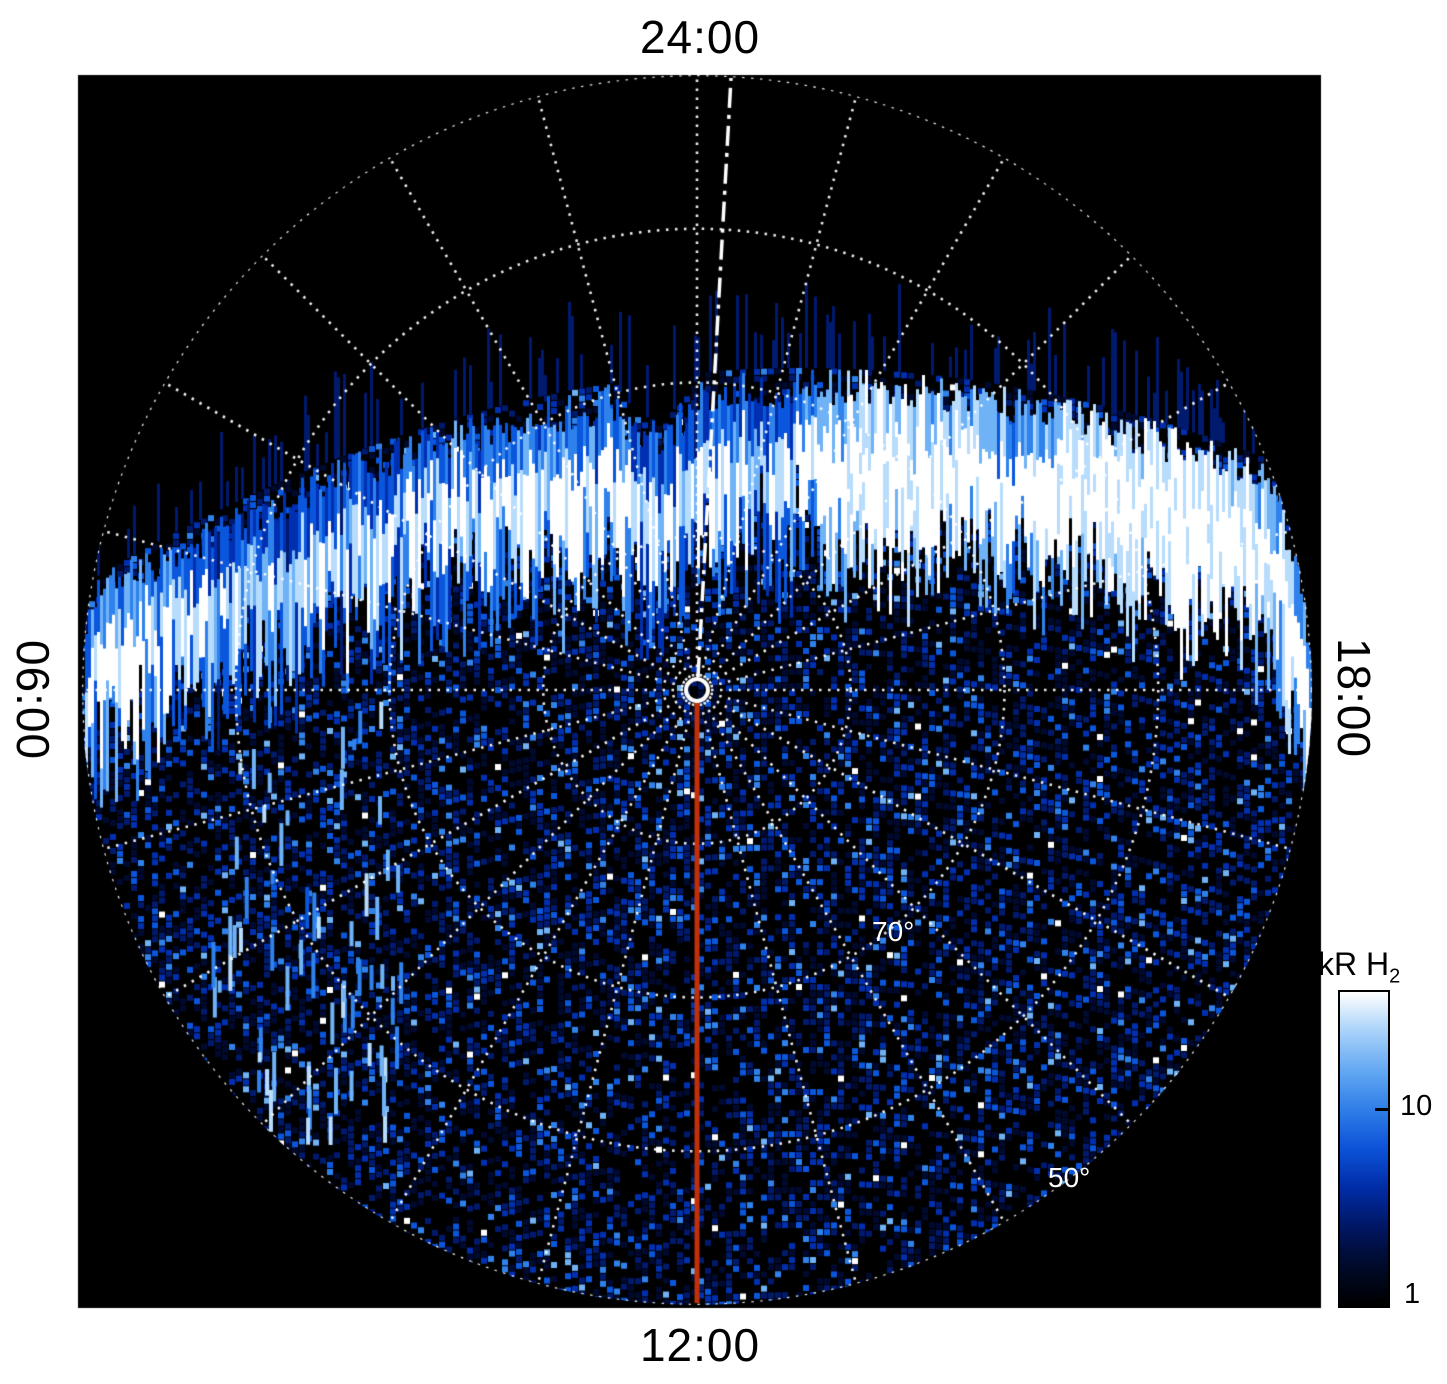 The image size is (1447, 1384). Describe the element at coordinates (33, 700) in the screenshot. I see `angle-label-0600: 06:00` at that location.